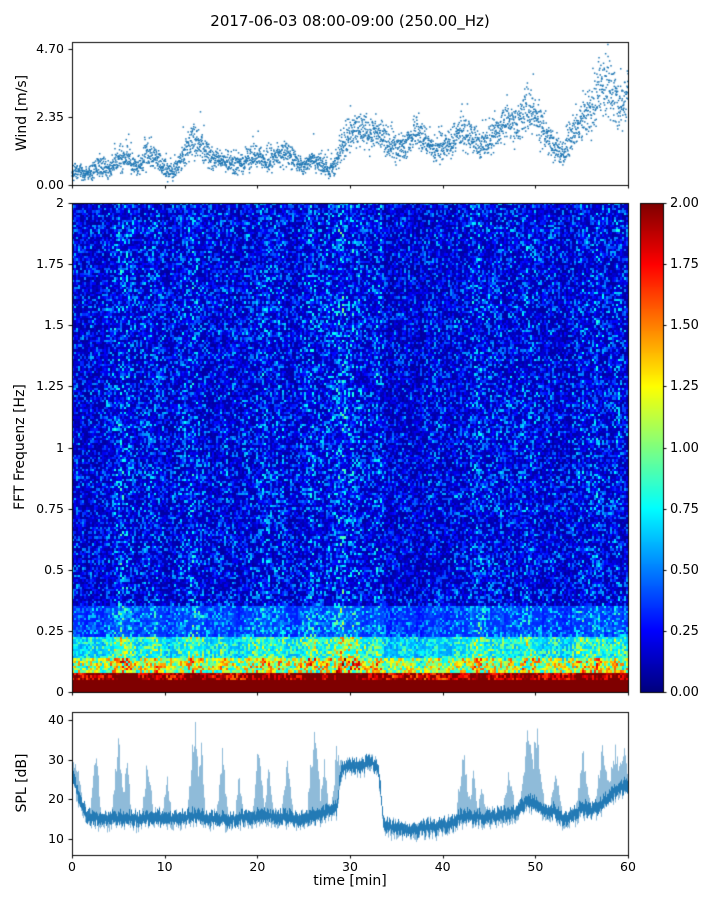  I want to click on tick-label: 0.50, so click(684, 570).